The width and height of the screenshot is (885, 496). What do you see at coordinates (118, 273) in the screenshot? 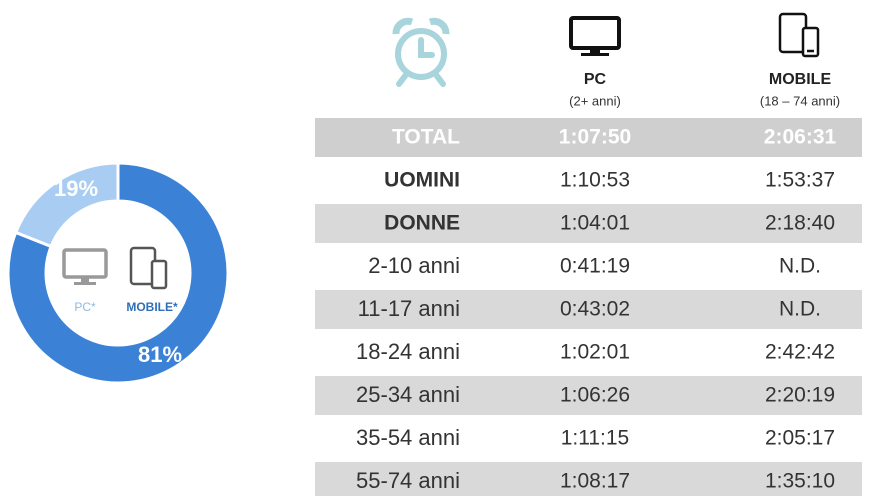
I see `donut-segment` at bounding box center [118, 273].